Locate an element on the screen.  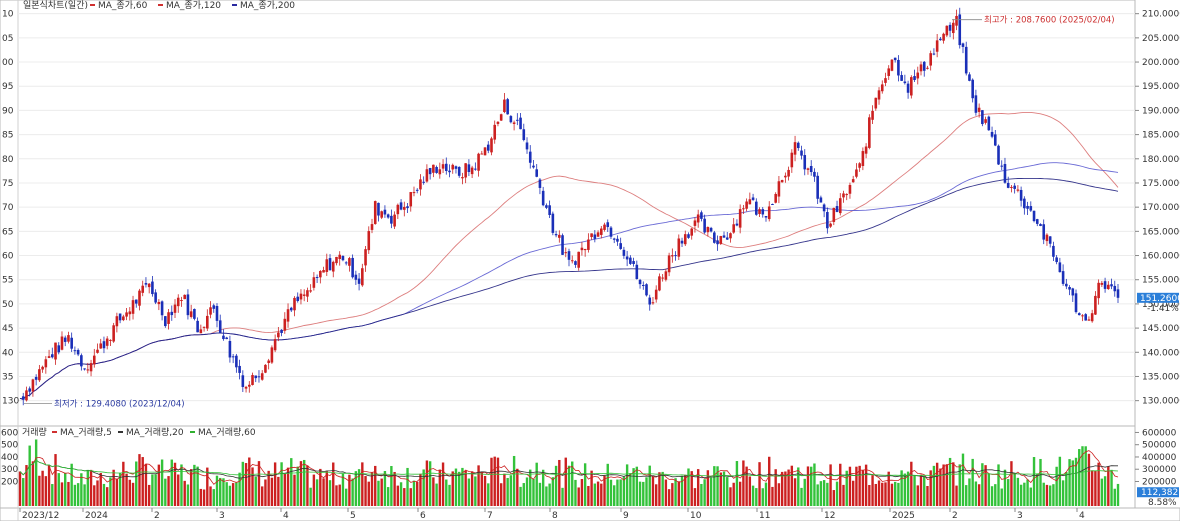
date-axis: 2023/12 2024 2 3 4 5 6 7 8 9 10 11 12 2025 2 3 4 is located at coordinates (552, 514).